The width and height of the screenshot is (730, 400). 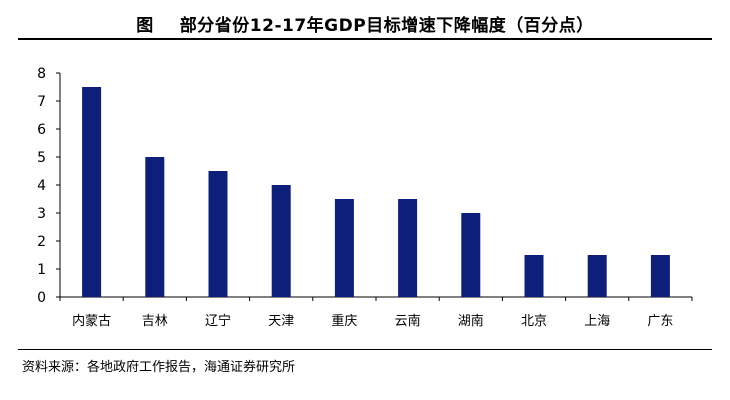 I want to click on x-tick-label: 广东, so click(x=660, y=321).